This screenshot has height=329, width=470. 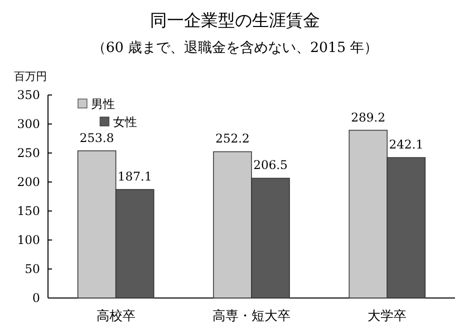 What do you see at coordinates (28, 95) in the screenshot?
I see `y-tick-label: 350` at bounding box center [28, 95].